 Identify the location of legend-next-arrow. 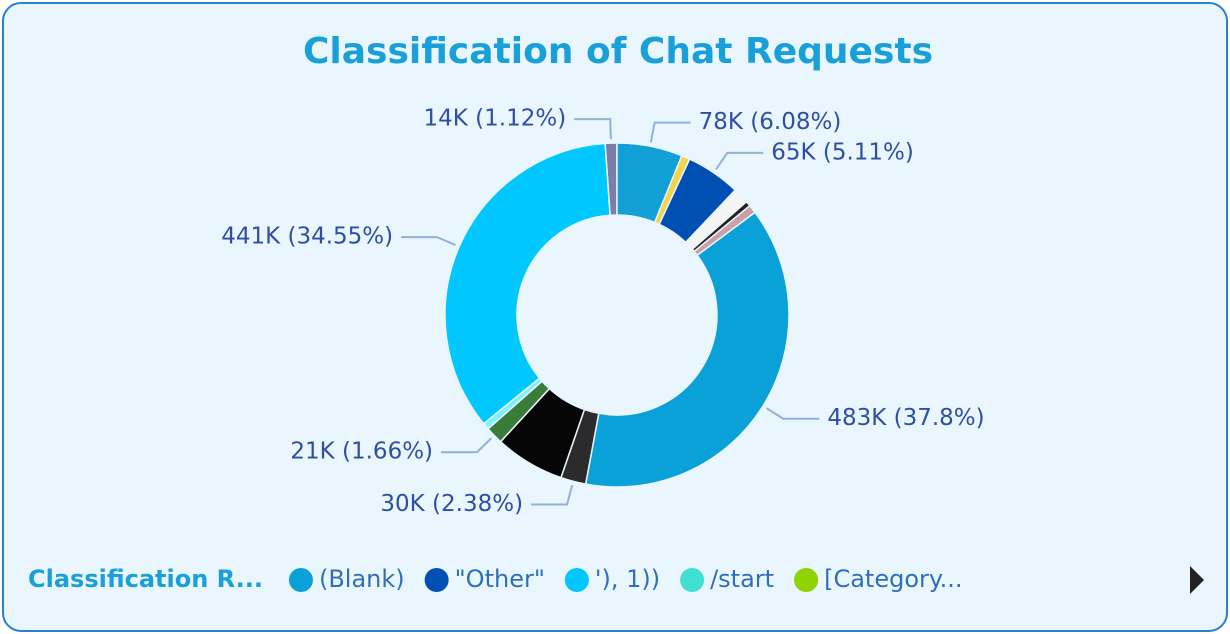
(1197, 580).